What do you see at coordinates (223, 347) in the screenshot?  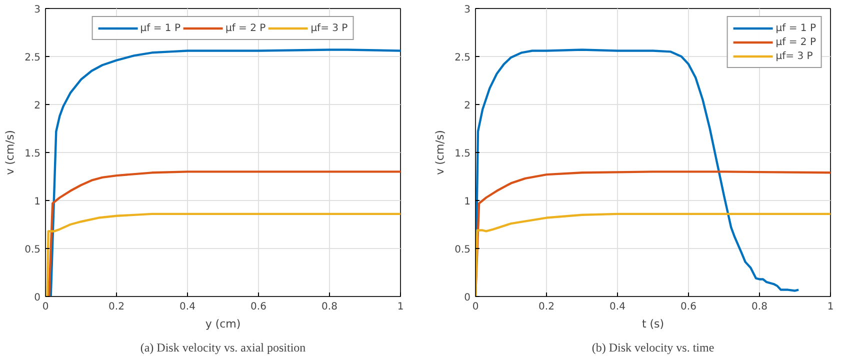 I see `text: (a) Disk velocity vs. axial position` at bounding box center [223, 347].